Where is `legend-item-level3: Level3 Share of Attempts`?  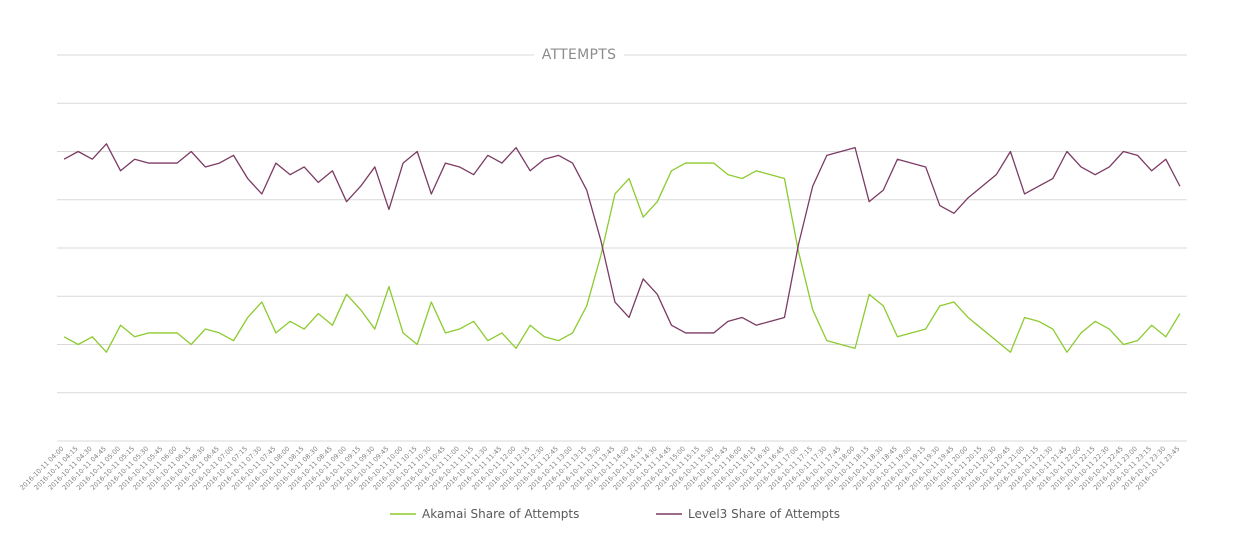
legend-item-level3: Level3 Share of Attempts is located at coordinates (748, 514).